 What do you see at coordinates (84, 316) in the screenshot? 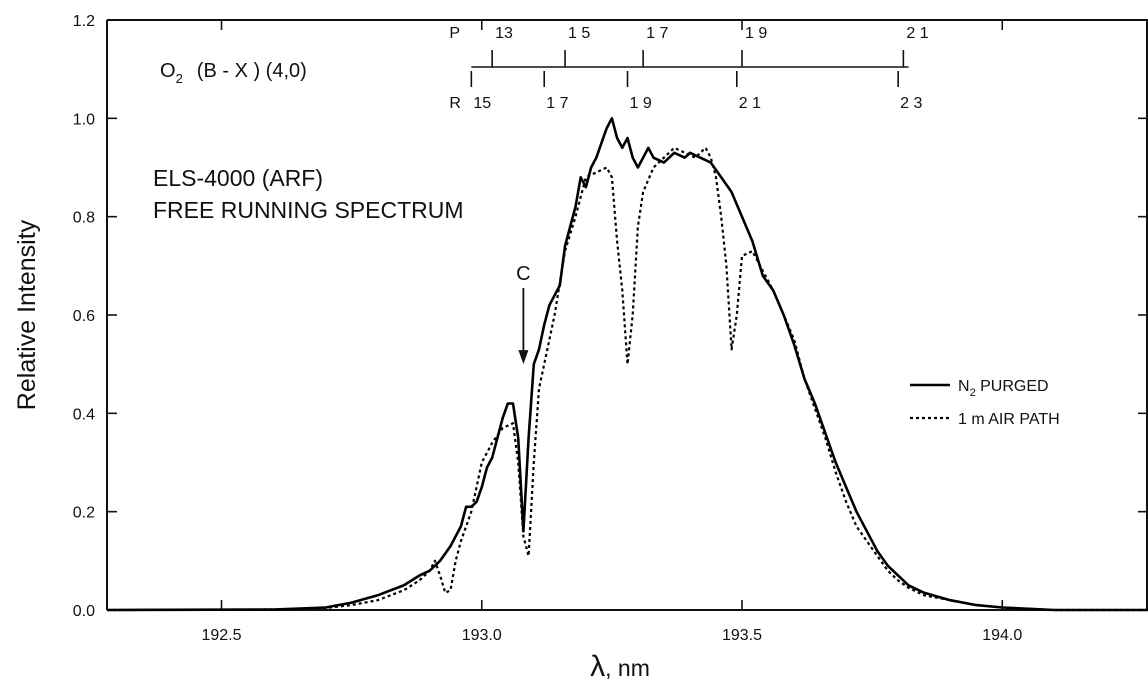
I see `y-tick-label: 0.6` at bounding box center [84, 316].